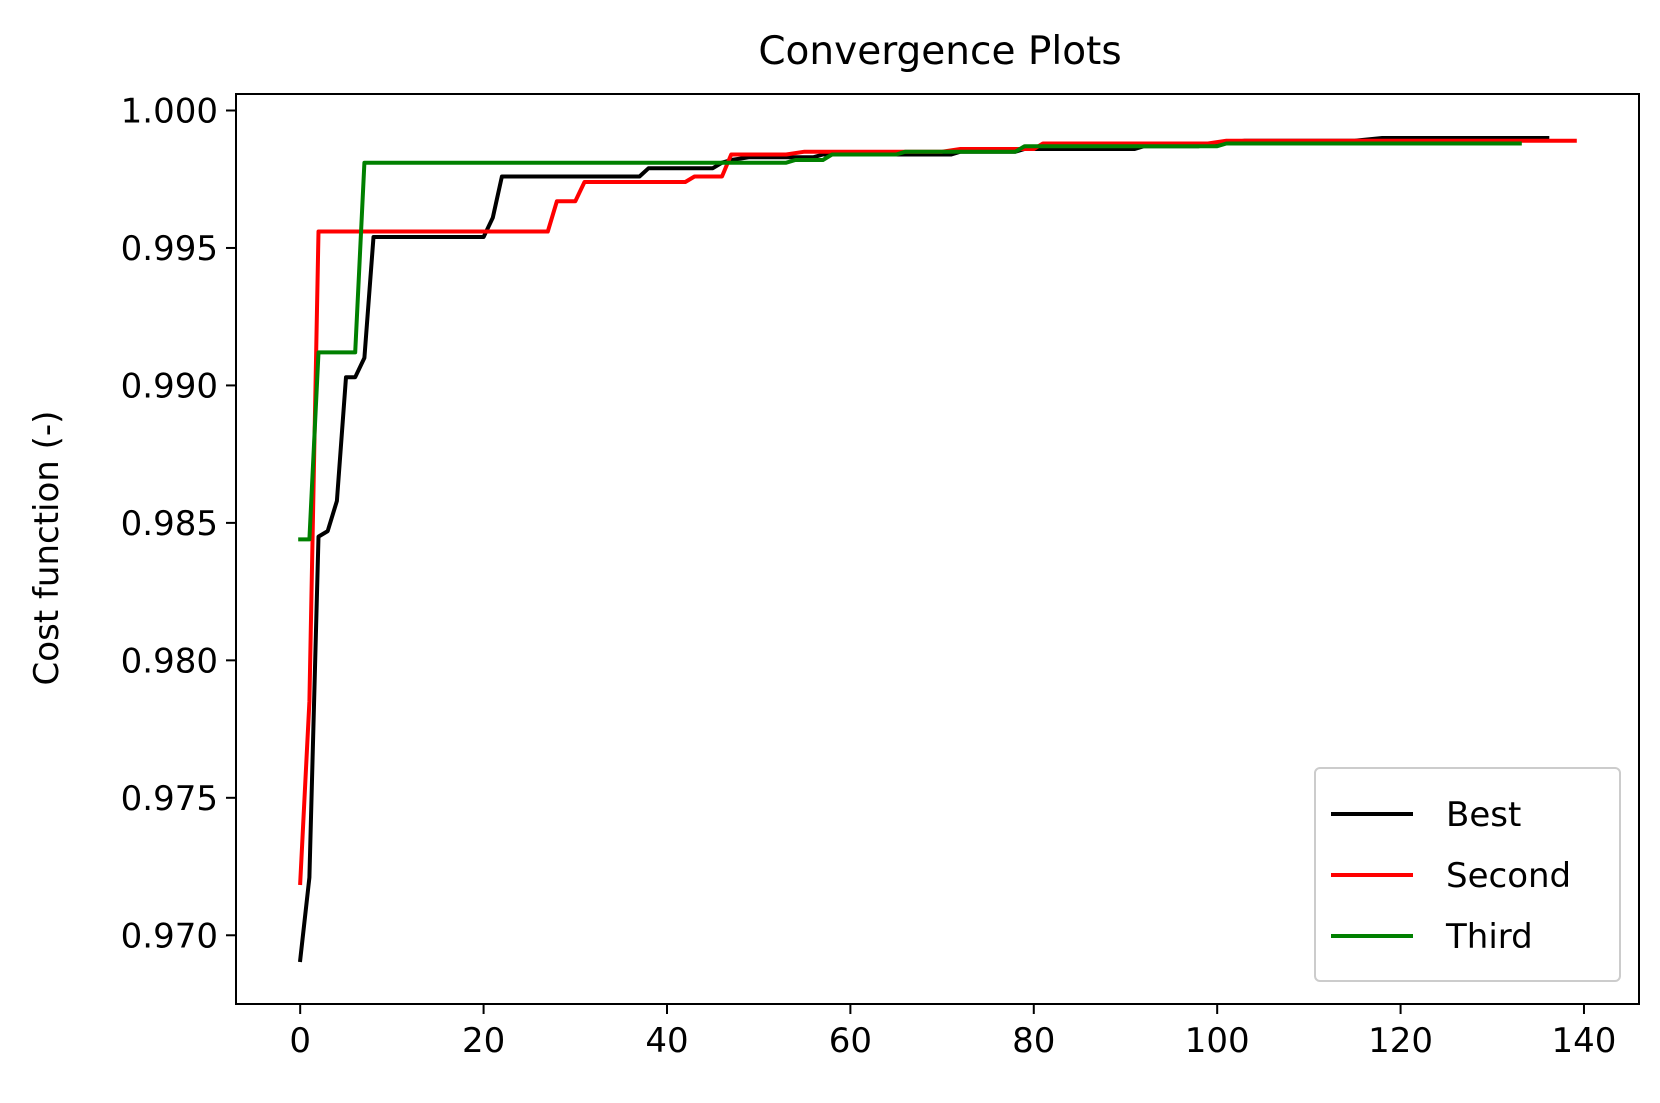 The width and height of the screenshot is (1660, 1103). What do you see at coordinates (169, 661) in the screenshot?
I see `y-tick-label: 0.980` at bounding box center [169, 661].